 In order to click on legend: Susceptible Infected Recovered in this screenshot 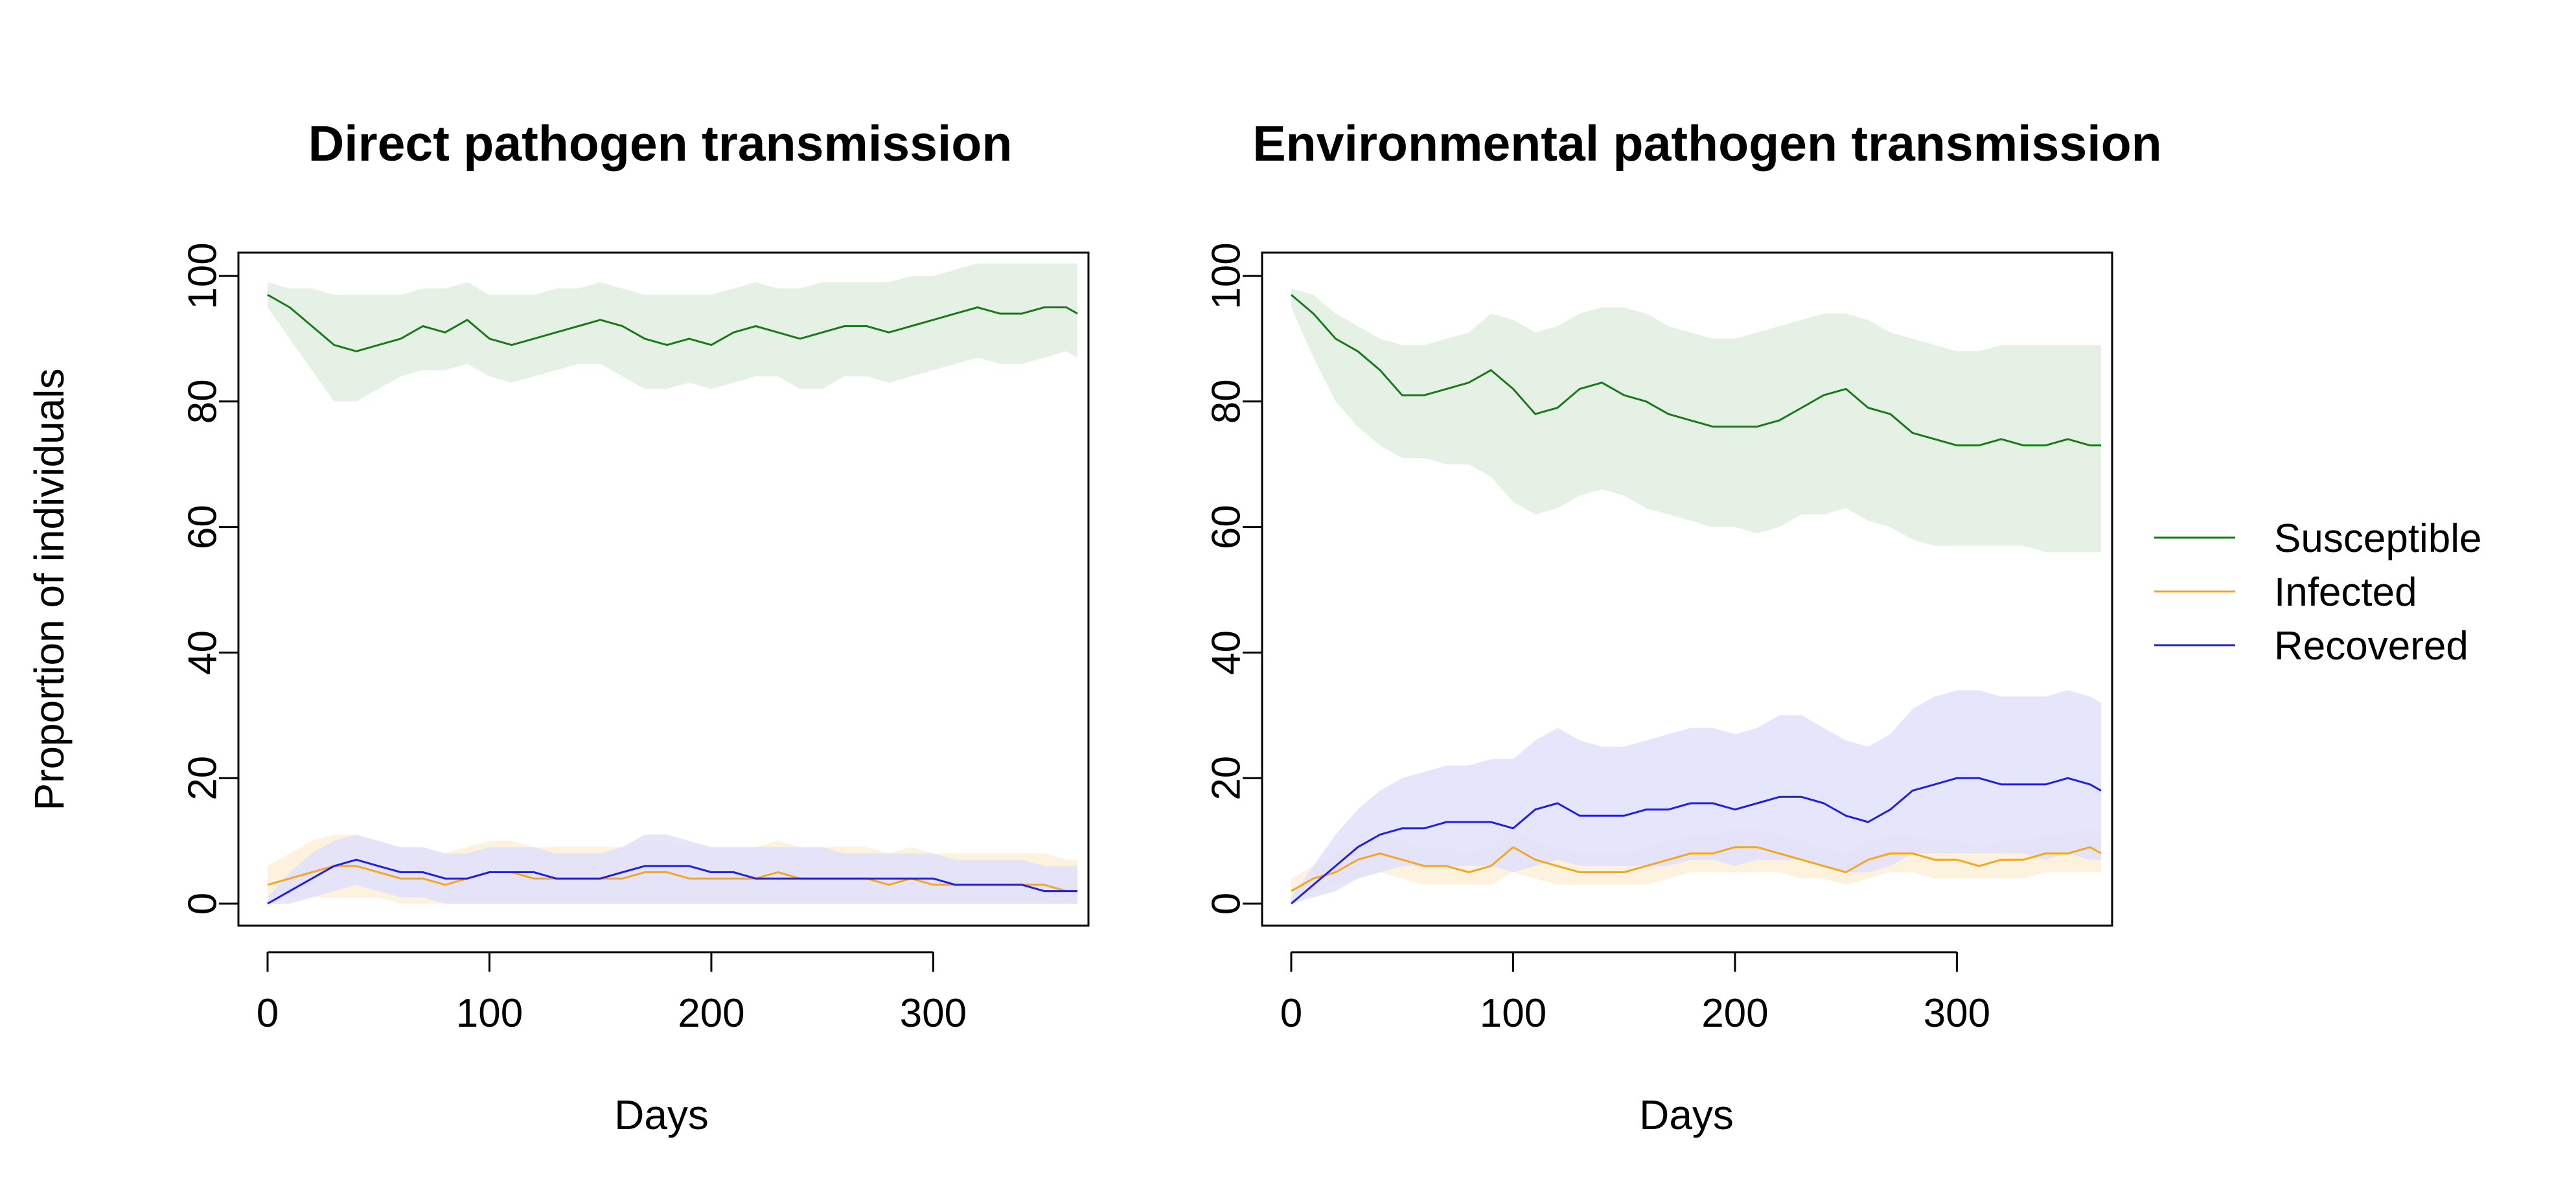, I will do `click(2318, 592)`.